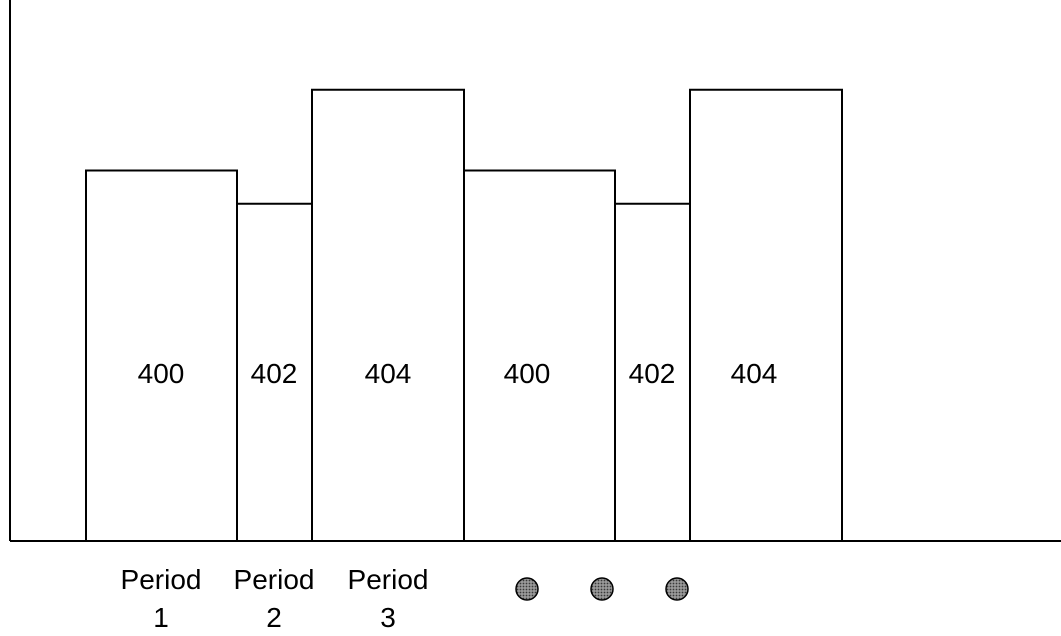 This screenshot has height=636, width=1061. I want to click on bar-4-label: 400, so click(527, 373).